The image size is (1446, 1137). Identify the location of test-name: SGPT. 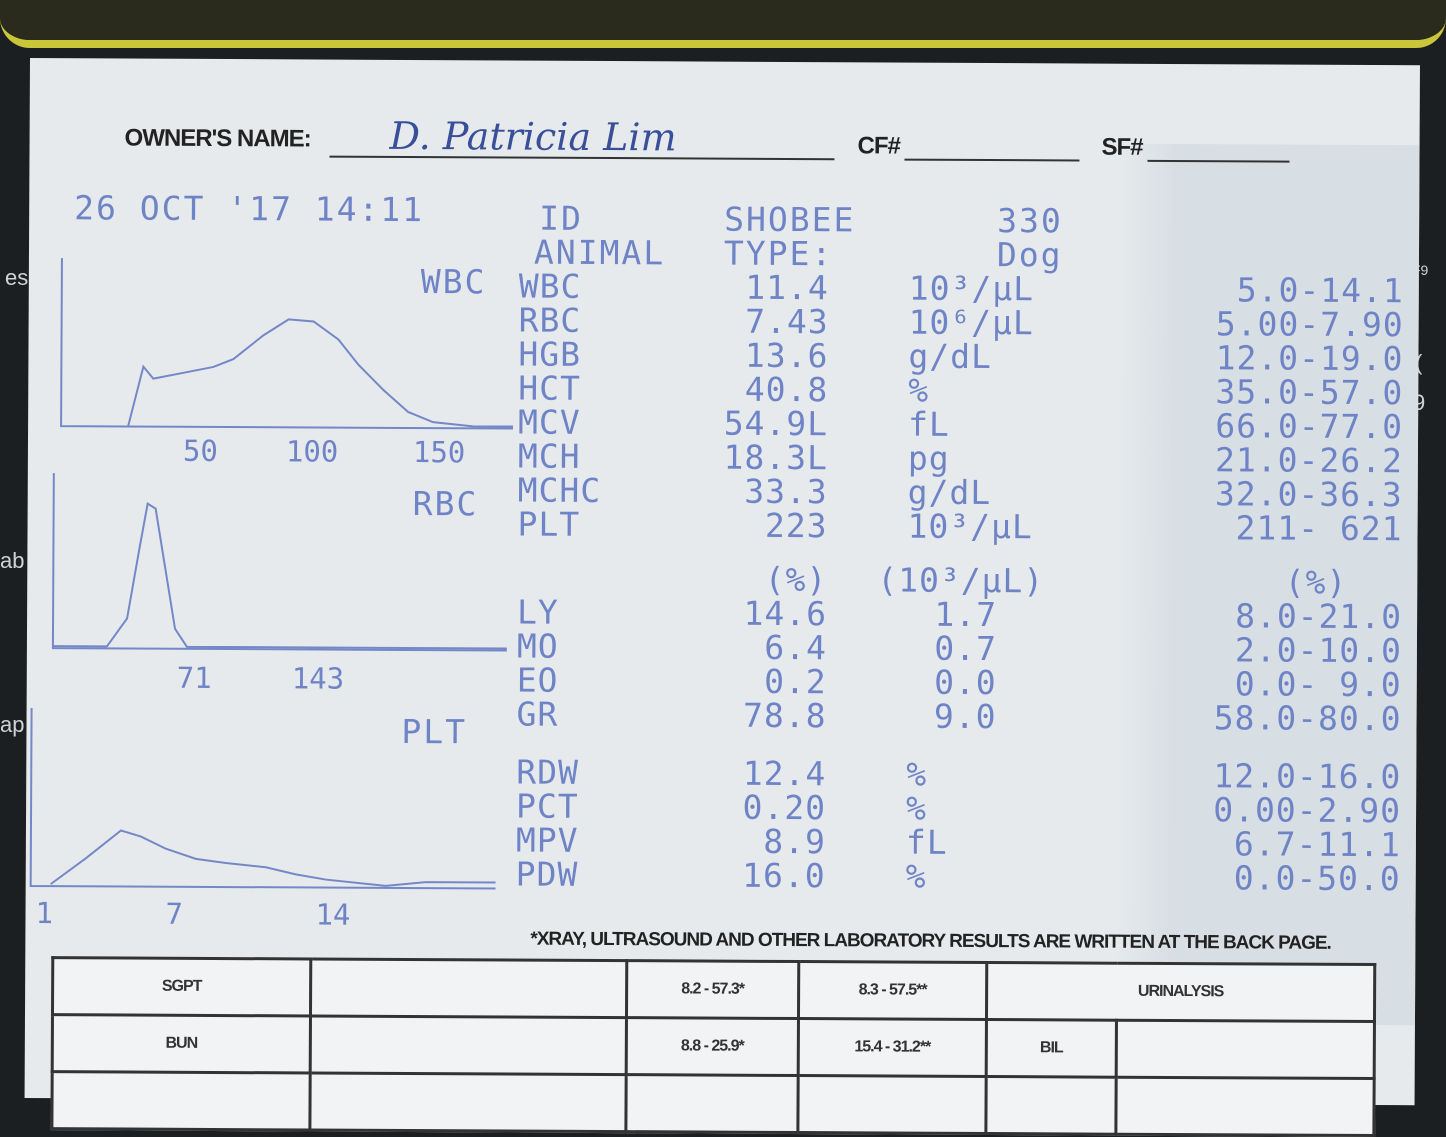
(181, 987).